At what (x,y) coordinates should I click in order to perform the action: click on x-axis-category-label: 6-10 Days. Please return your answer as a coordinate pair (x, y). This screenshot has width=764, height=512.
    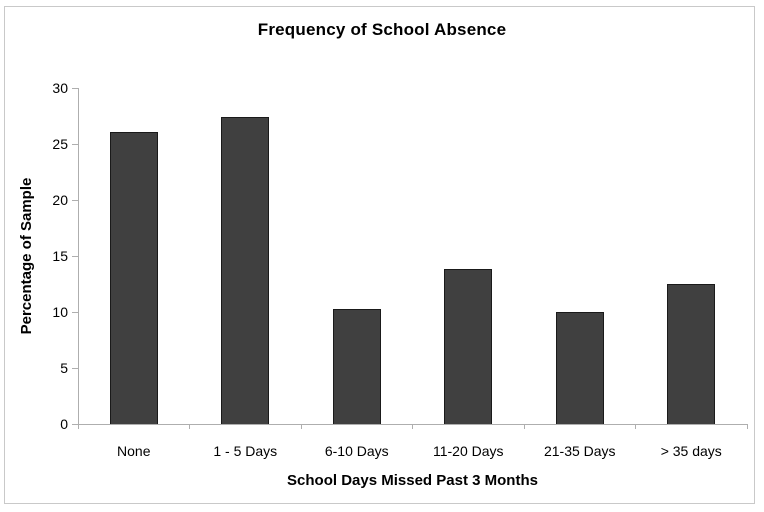
    Looking at the image, I should click on (356, 451).